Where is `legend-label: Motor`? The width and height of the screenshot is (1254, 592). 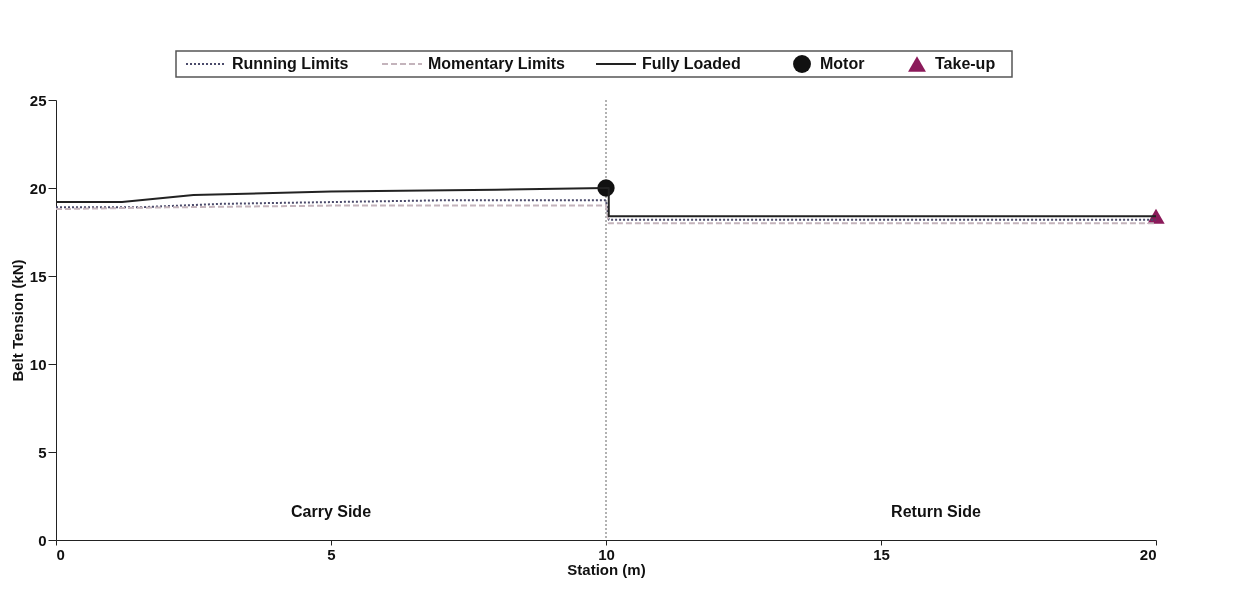
legend-label: Motor is located at coordinates (842, 63).